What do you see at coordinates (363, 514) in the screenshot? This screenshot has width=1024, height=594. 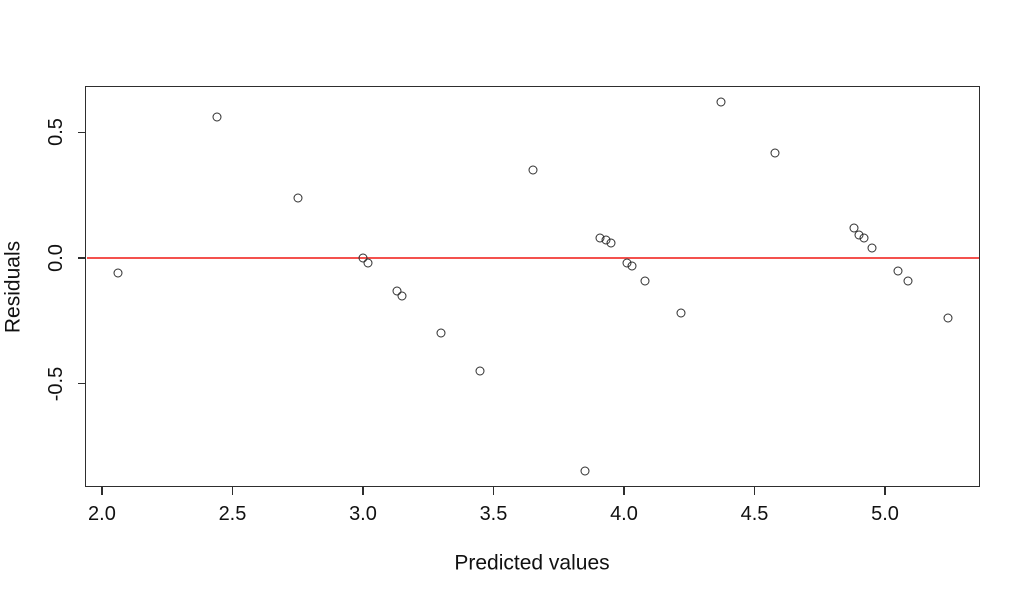 I see `x-tick-label: 3.0` at bounding box center [363, 514].